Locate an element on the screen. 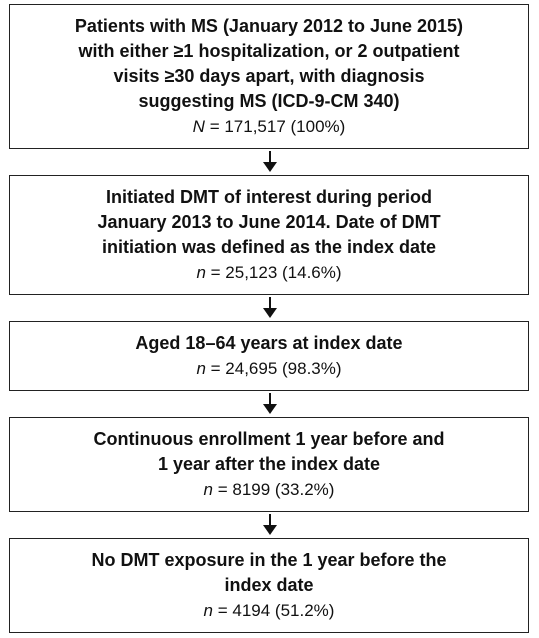  box-count: n = 24,695 (98.3%) is located at coordinates (269, 368).